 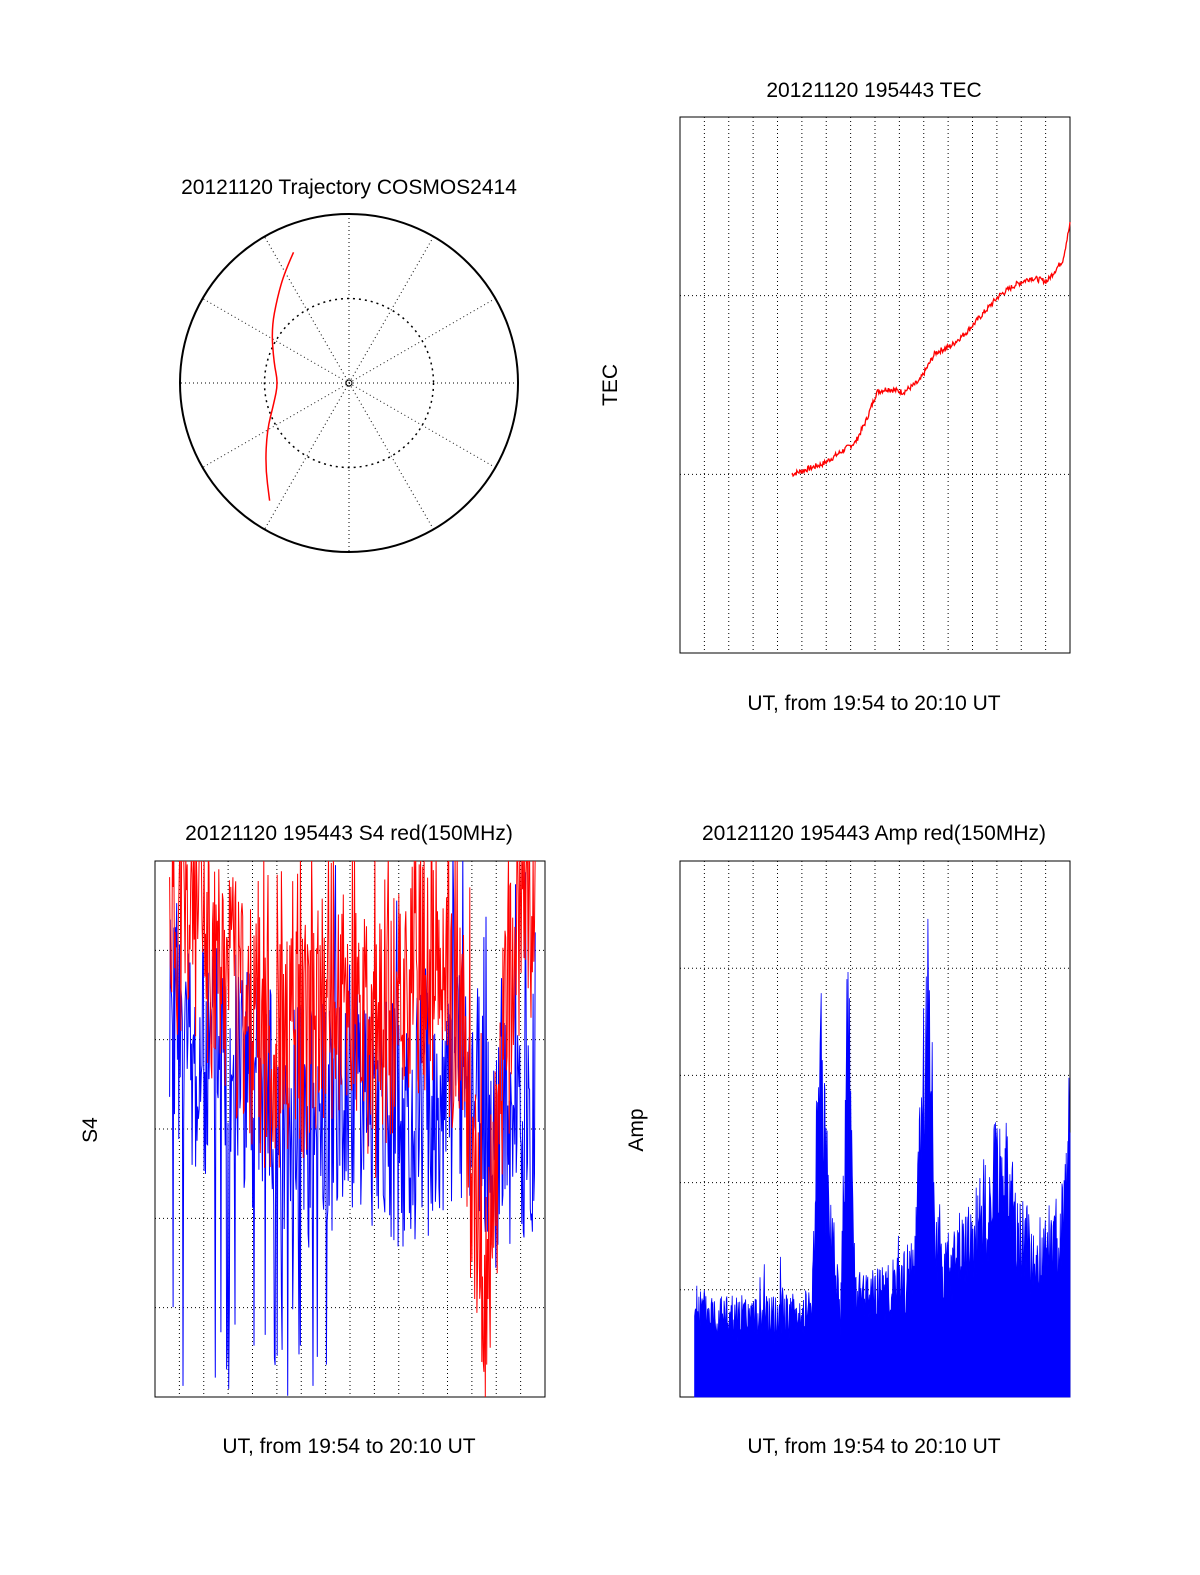 I want to click on trajectory-polar-plot: 20121120 Trajectory COSMOS2414, so click(x=349, y=364).